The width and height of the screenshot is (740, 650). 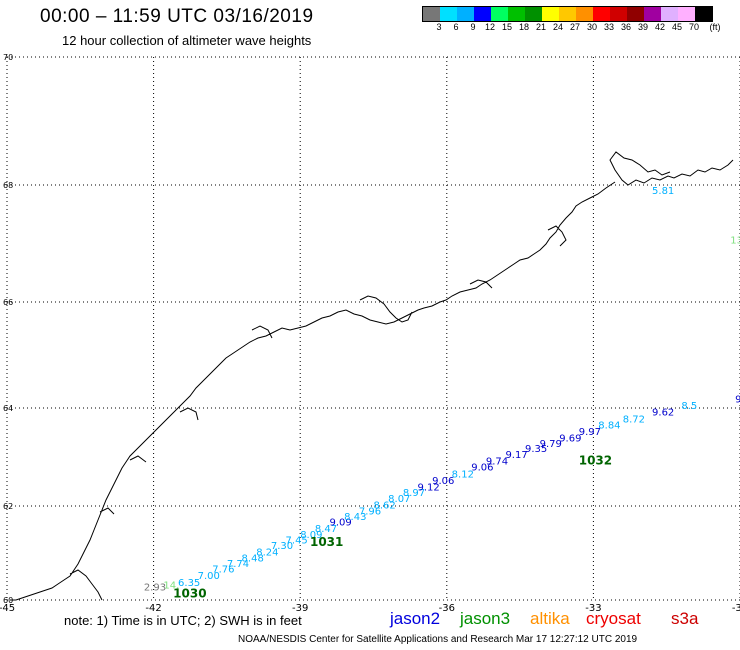 I want to click on colorbar-unit: (ft), so click(x=715, y=27).